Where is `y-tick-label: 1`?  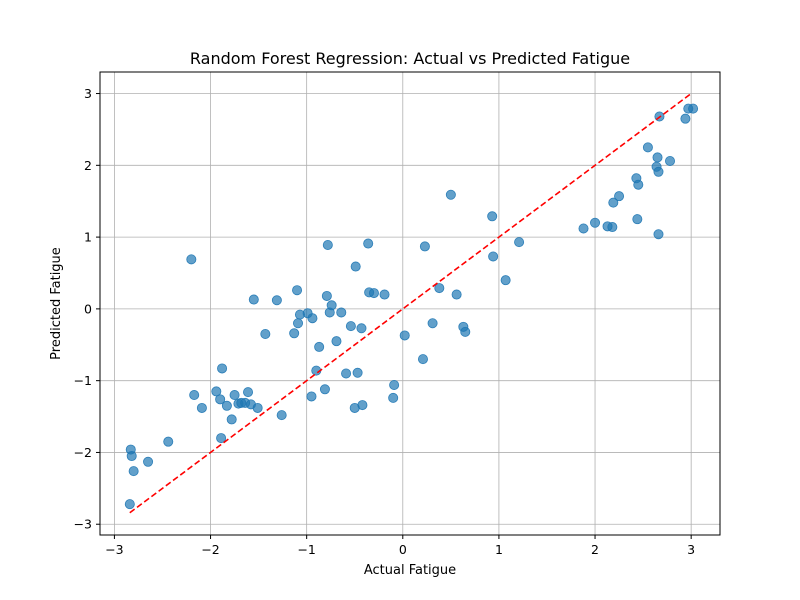
y-tick-label: 1 is located at coordinates (88, 237).